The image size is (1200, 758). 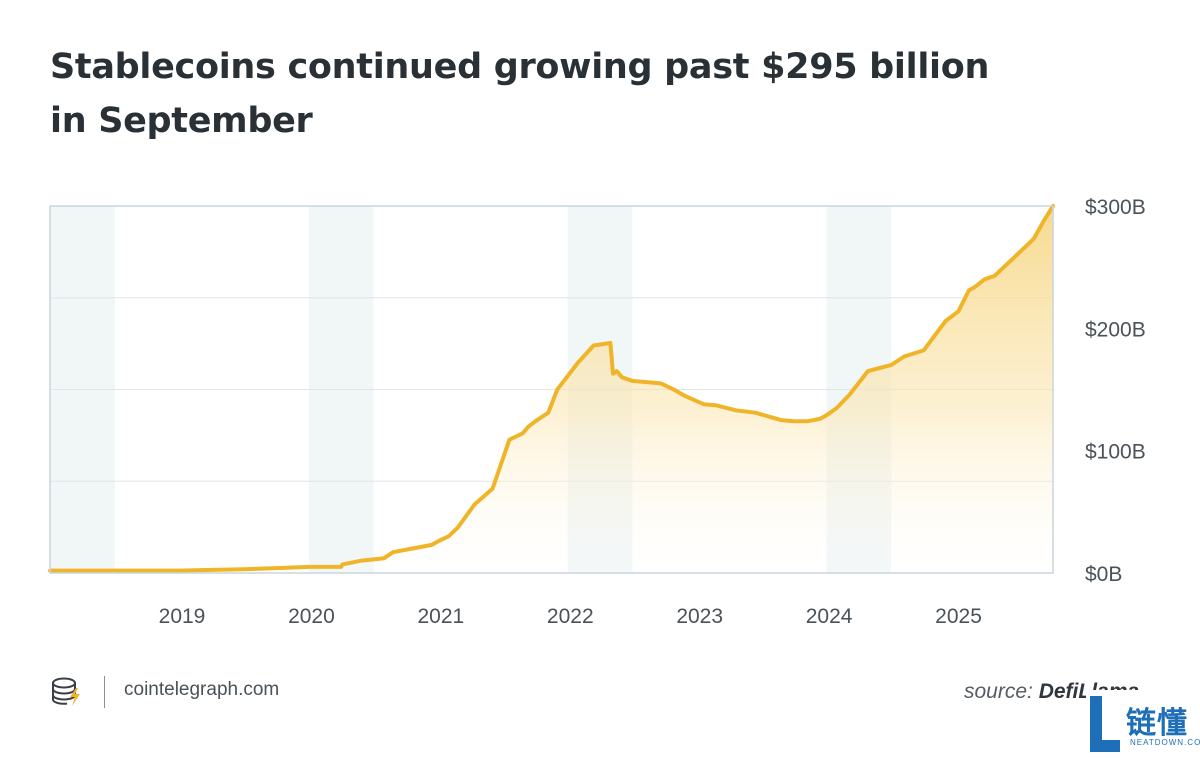 What do you see at coordinates (1115, 452) in the screenshot?
I see `y-tick-label: $100B` at bounding box center [1115, 452].